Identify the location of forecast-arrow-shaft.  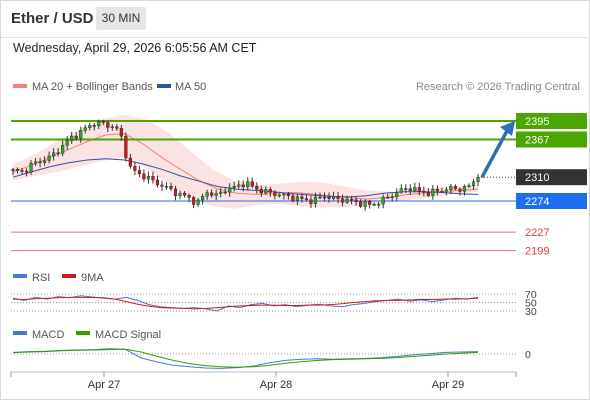
(495, 153).